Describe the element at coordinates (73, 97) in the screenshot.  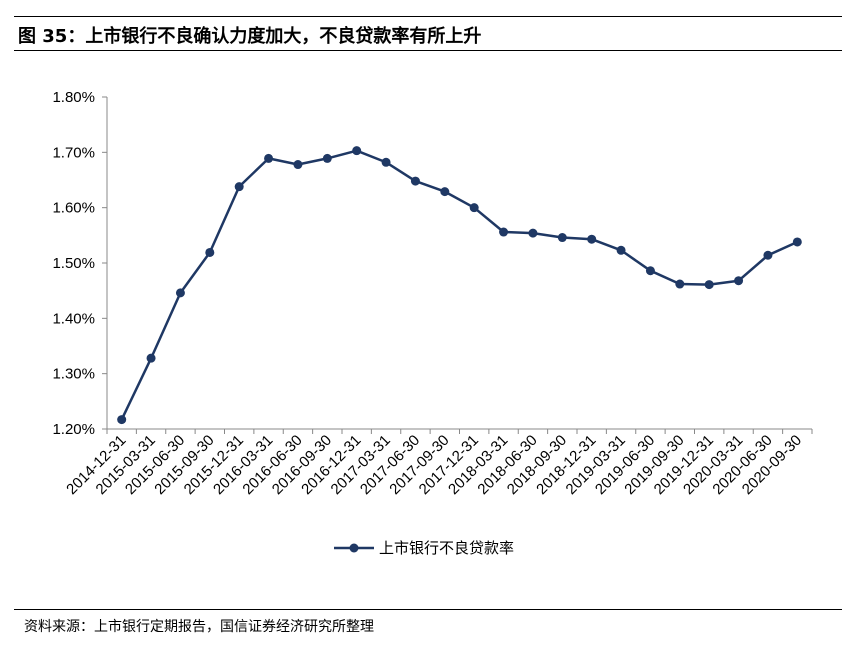
I see `y-tick-label: 1.80%` at that location.